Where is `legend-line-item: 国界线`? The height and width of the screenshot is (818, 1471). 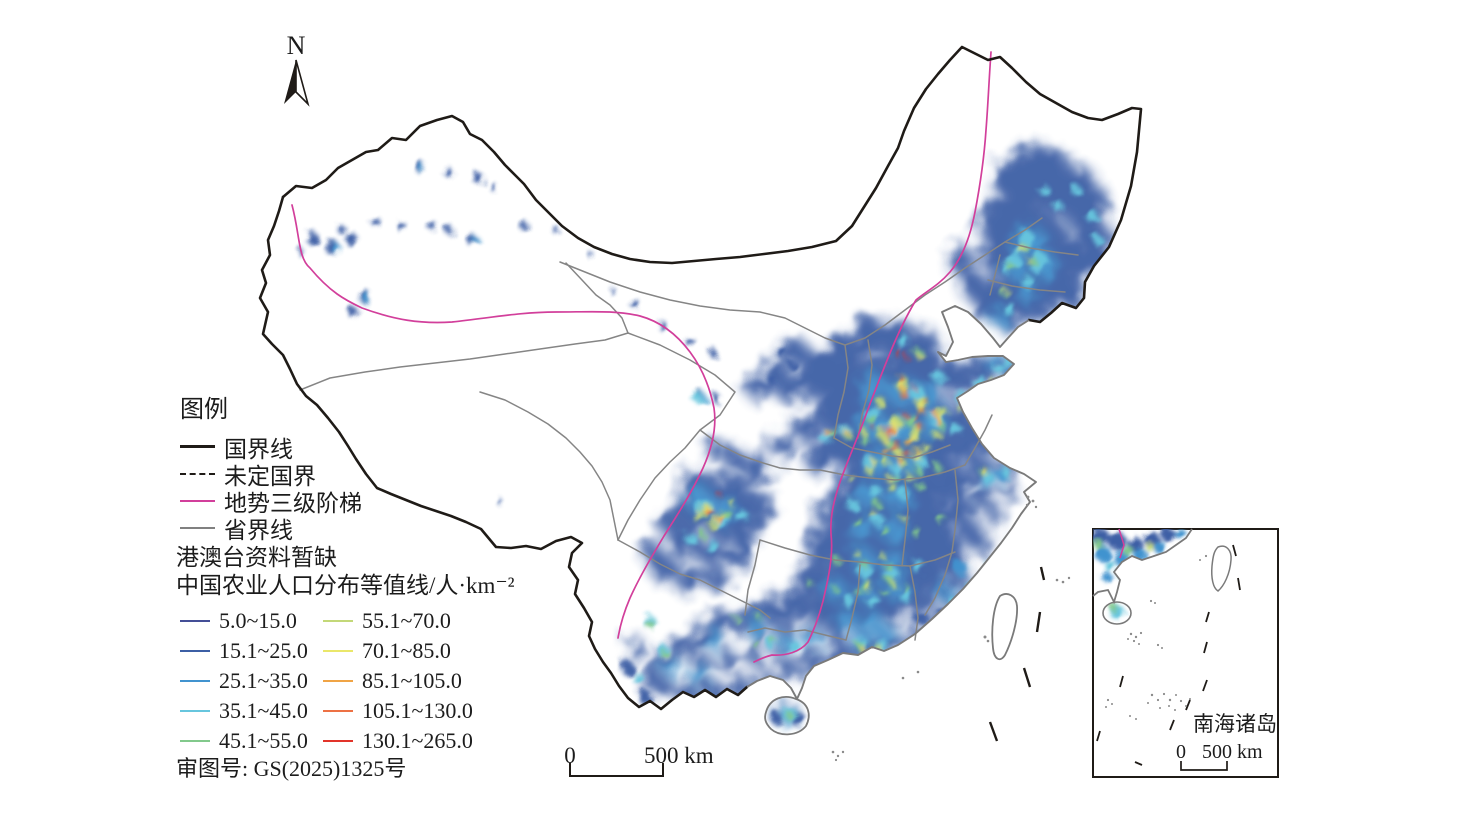
legend-line-item: 国界线 is located at coordinates (271, 447).